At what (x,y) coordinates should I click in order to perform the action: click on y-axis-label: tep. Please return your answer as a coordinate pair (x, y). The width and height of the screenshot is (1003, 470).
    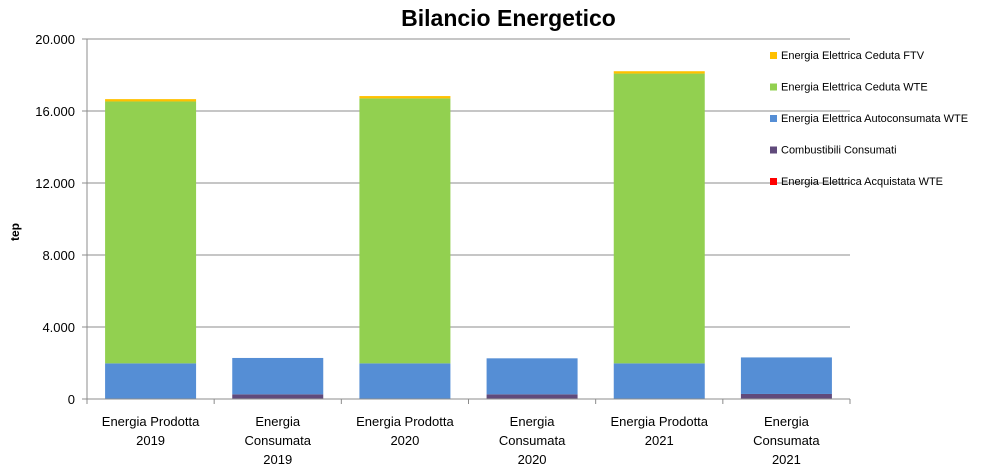
    Looking at the image, I should click on (15, 232).